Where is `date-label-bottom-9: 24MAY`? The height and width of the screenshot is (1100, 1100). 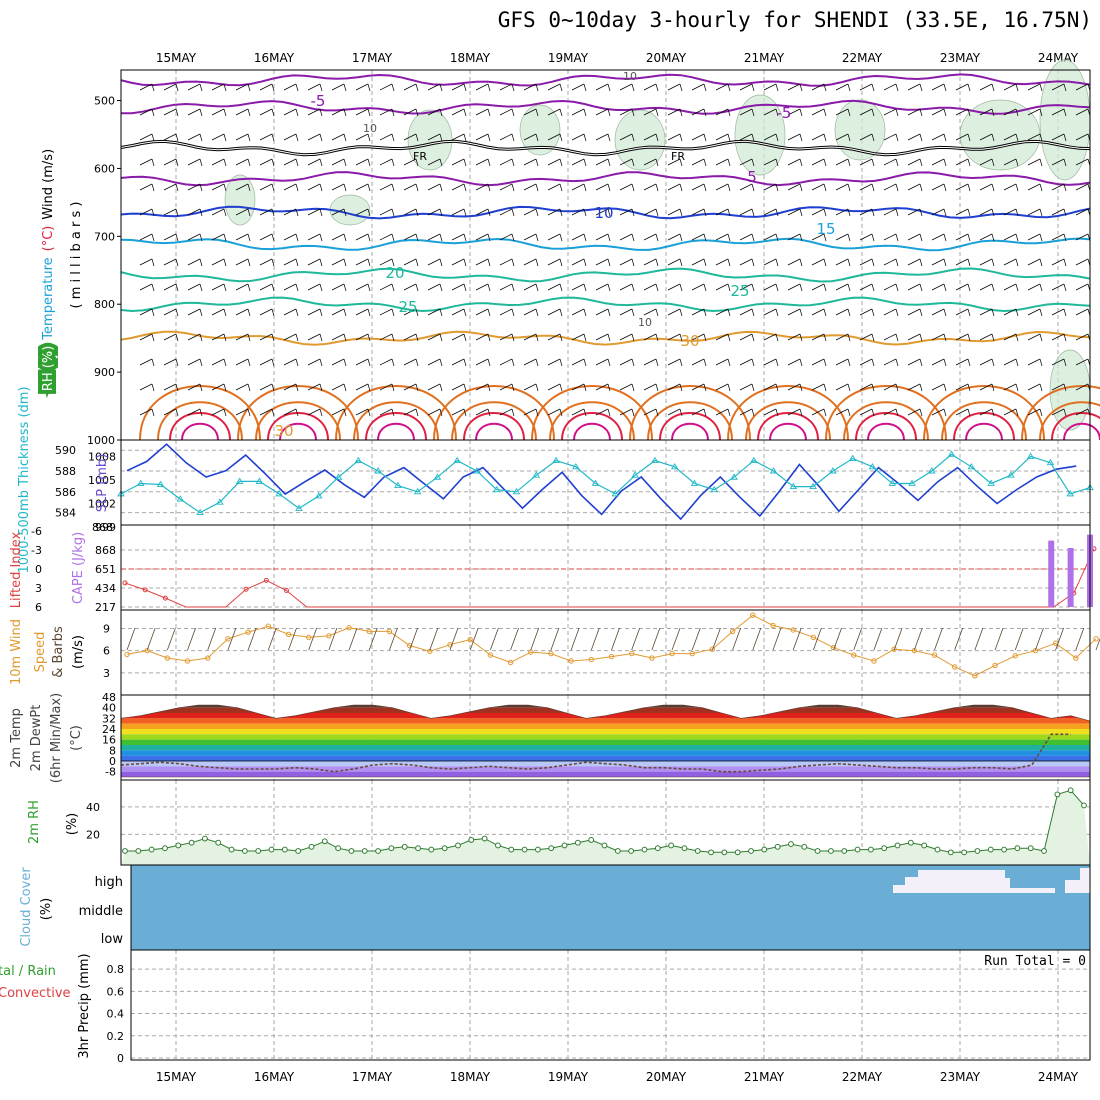
date-label-bottom-9: 24MAY is located at coordinates (1058, 1077).